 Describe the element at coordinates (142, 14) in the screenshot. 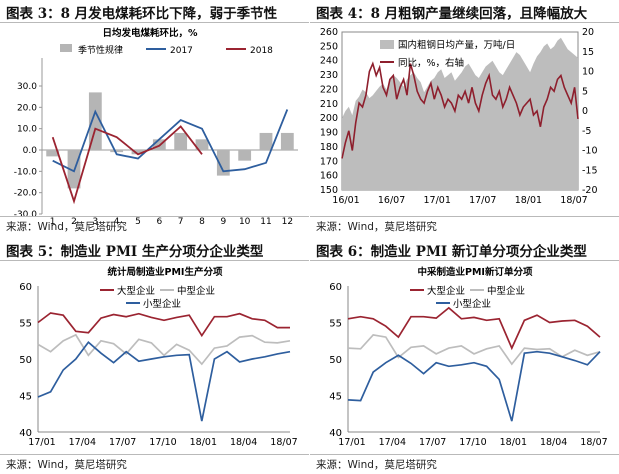

I see `panel-title: 图表 3：8 月发电煤耗环比下降，弱于季节性` at that location.